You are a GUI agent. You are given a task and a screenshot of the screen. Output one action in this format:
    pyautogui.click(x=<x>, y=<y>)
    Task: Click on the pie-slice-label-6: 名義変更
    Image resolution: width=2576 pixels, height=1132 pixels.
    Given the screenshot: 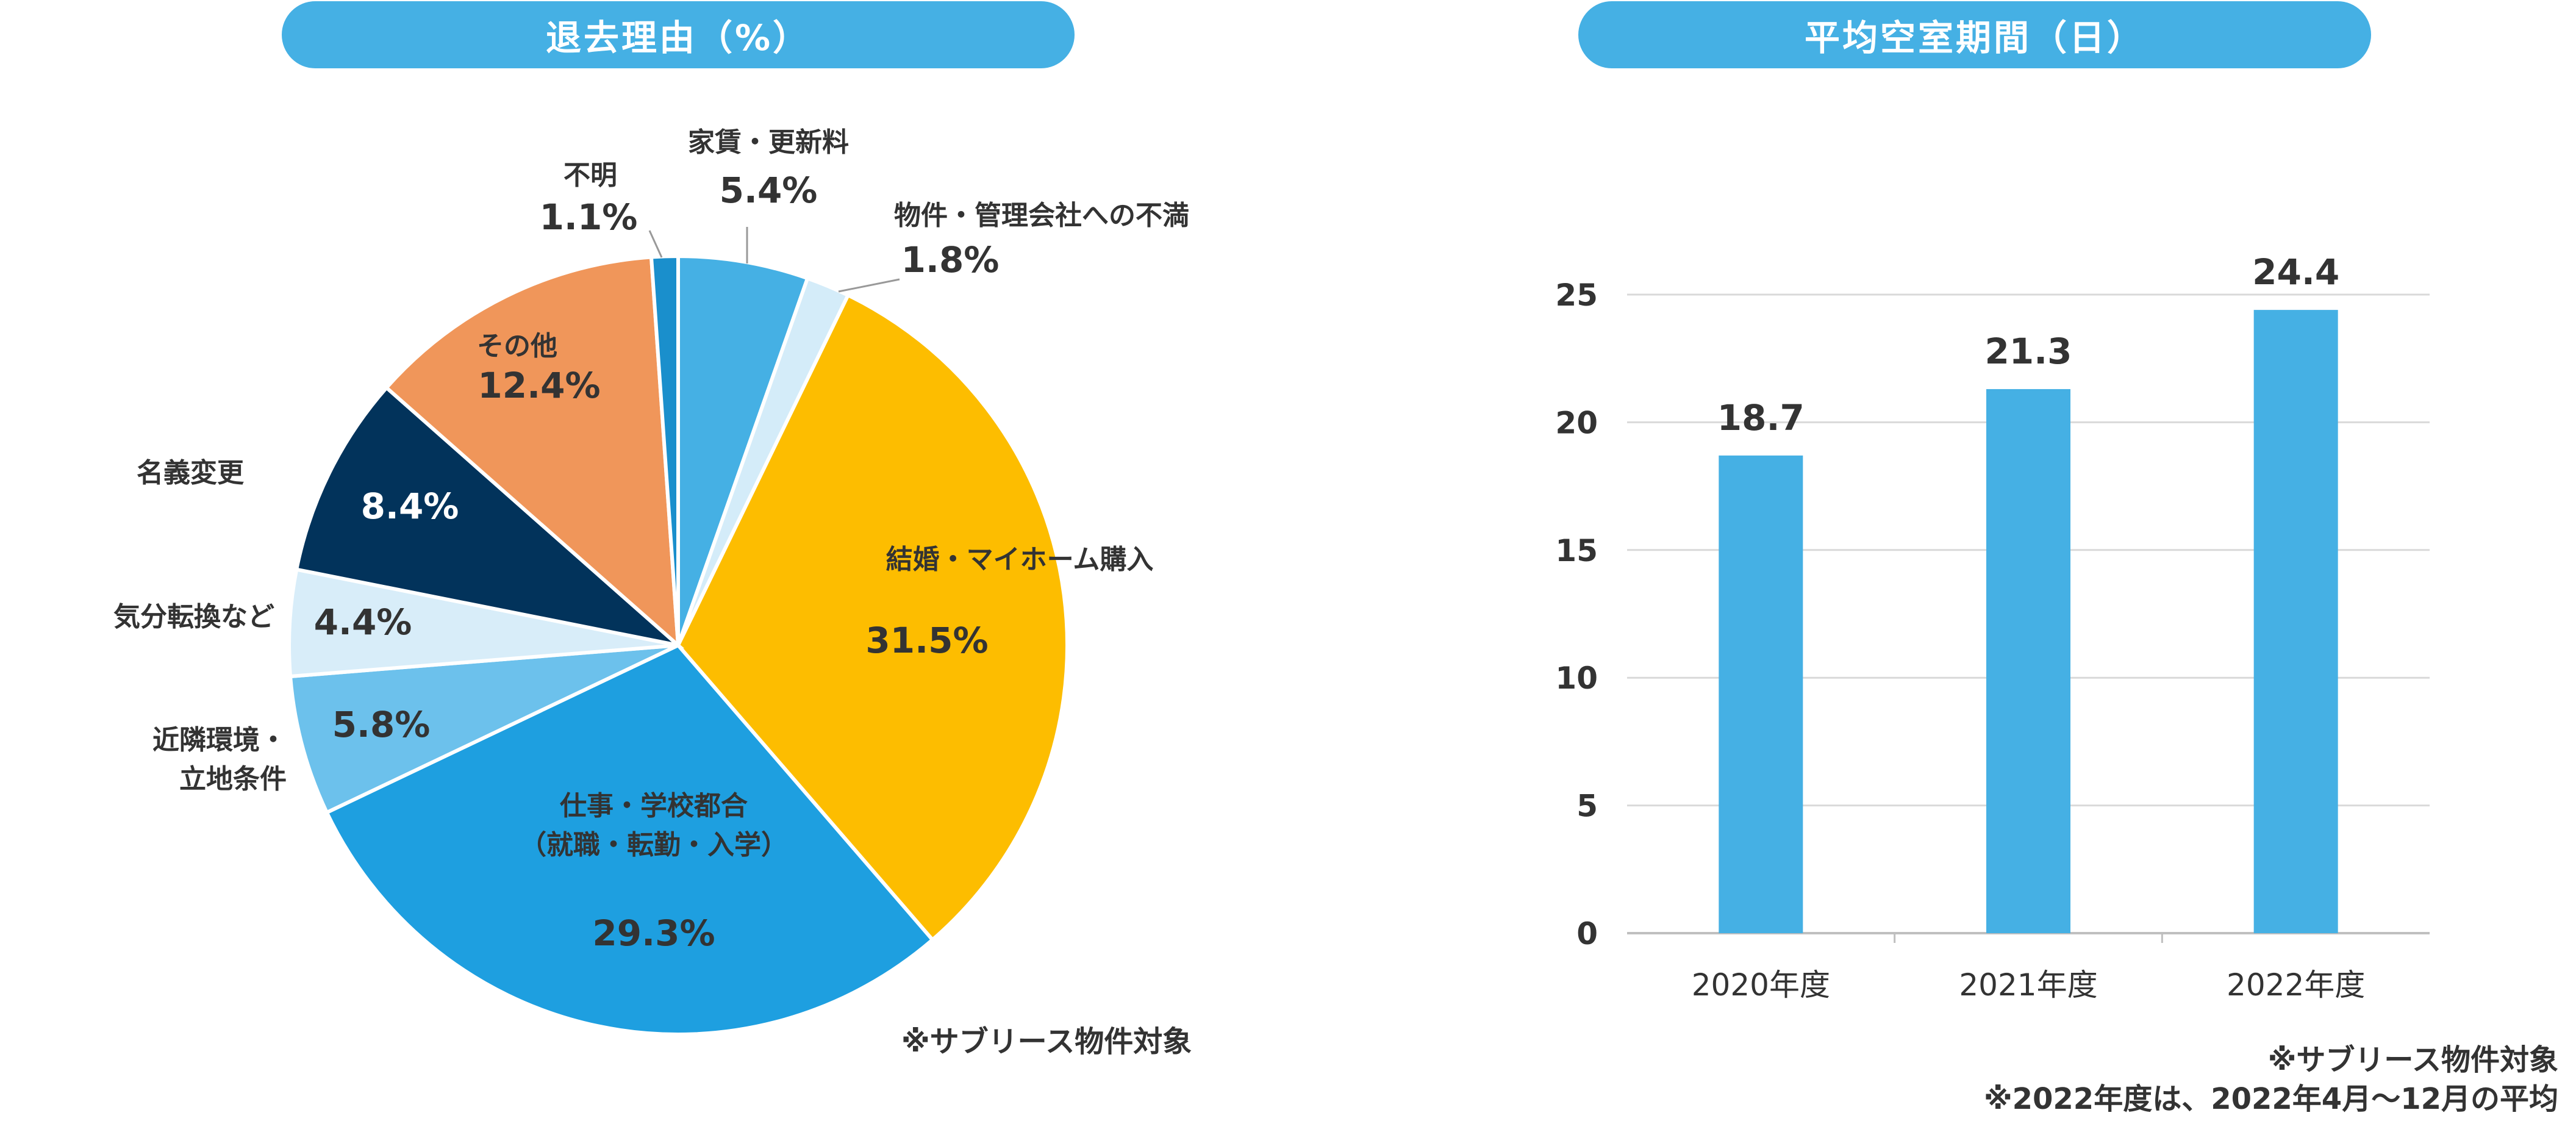 What is the action you would take?
    pyautogui.click(x=191, y=473)
    